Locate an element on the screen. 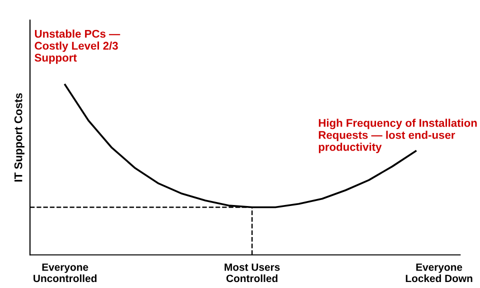 The width and height of the screenshot is (480, 288). text: Unstable PCs — Costly Level 2/3 Support is located at coordinates (77, 47).